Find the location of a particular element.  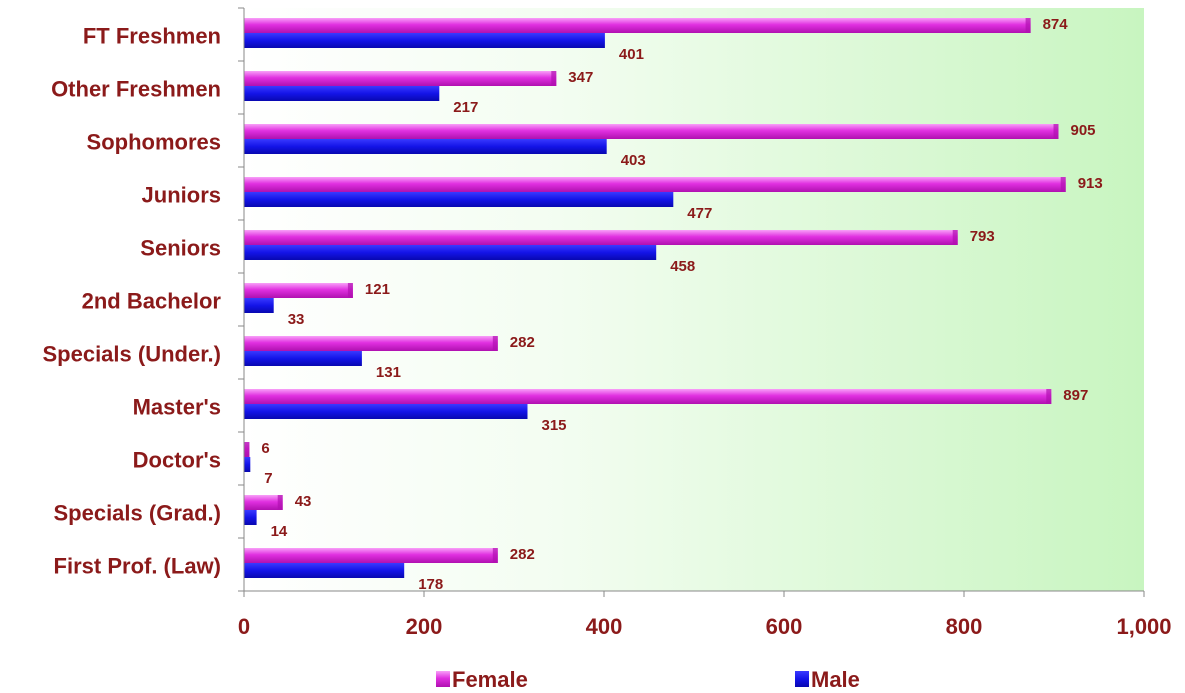

value-label-female: 121 is located at coordinates (377, 289).